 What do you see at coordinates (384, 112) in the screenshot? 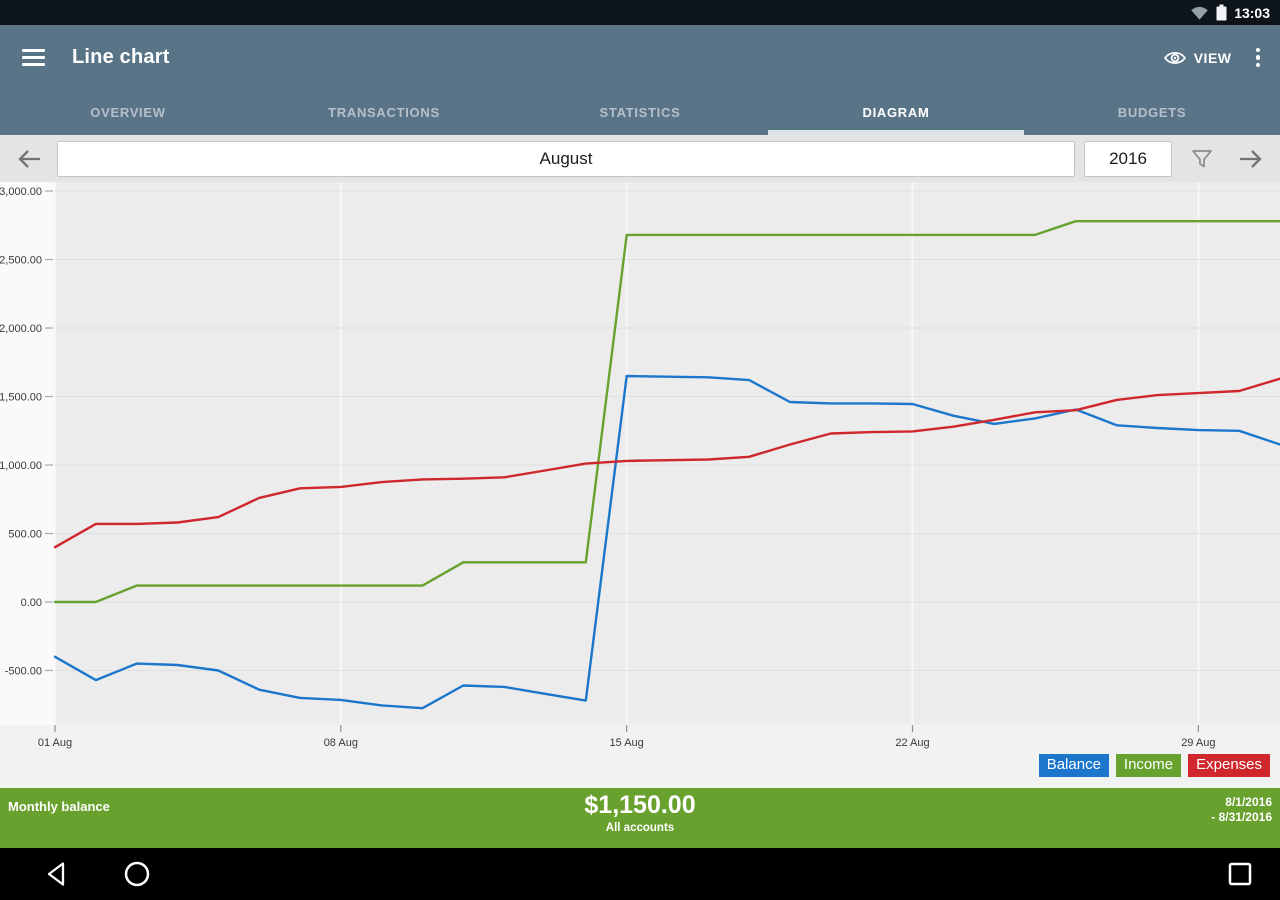
I see `tab-transactions: TRANSACTIONS` at bounding box center [384, 112].